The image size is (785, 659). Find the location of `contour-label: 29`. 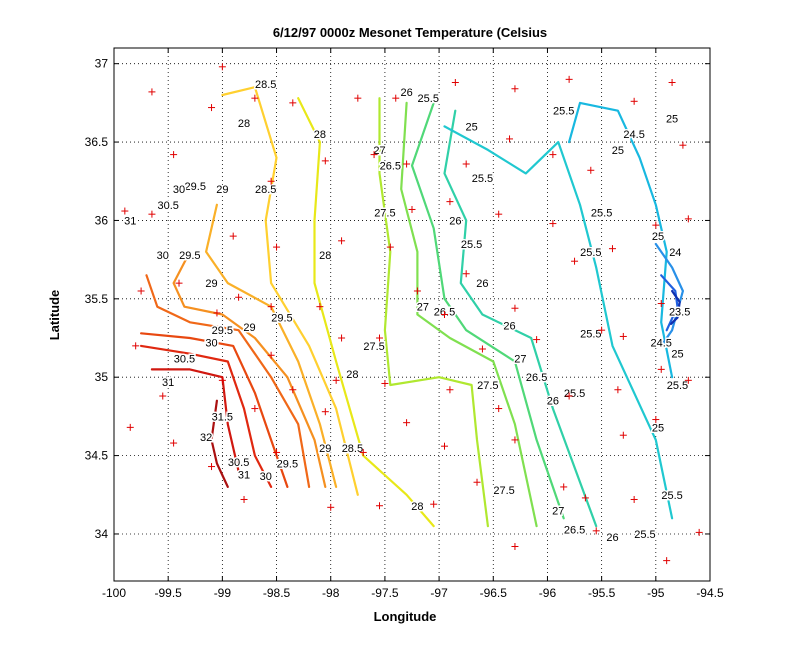

contour-label: 29 is located at coordinates (249, 328).